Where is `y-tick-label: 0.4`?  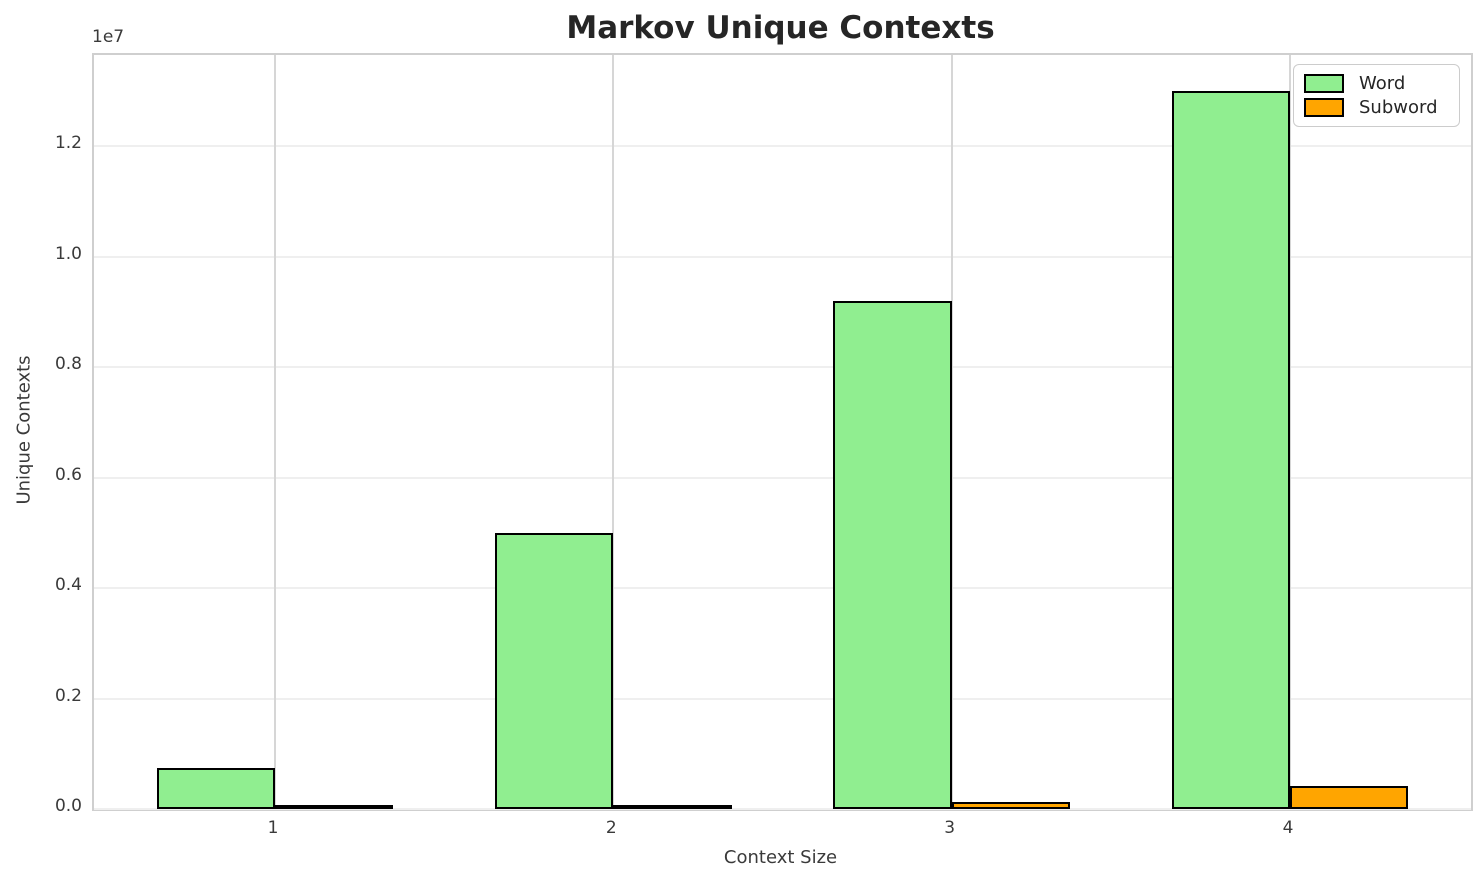
y-tick-label: 0.4 is located at coordinates (68, 585).